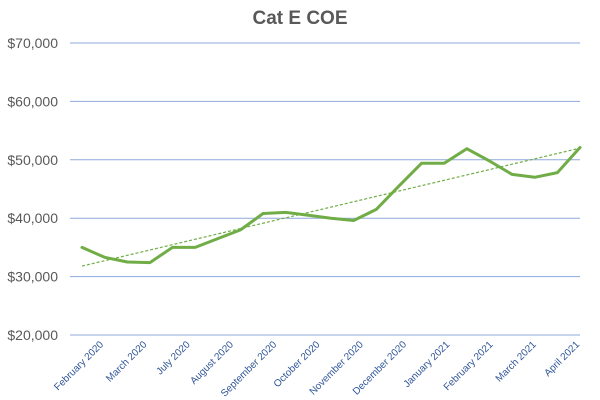 This screenshot has height=400, width=600. I want to click on y-tick-label: $30,000, so click(32, 277).